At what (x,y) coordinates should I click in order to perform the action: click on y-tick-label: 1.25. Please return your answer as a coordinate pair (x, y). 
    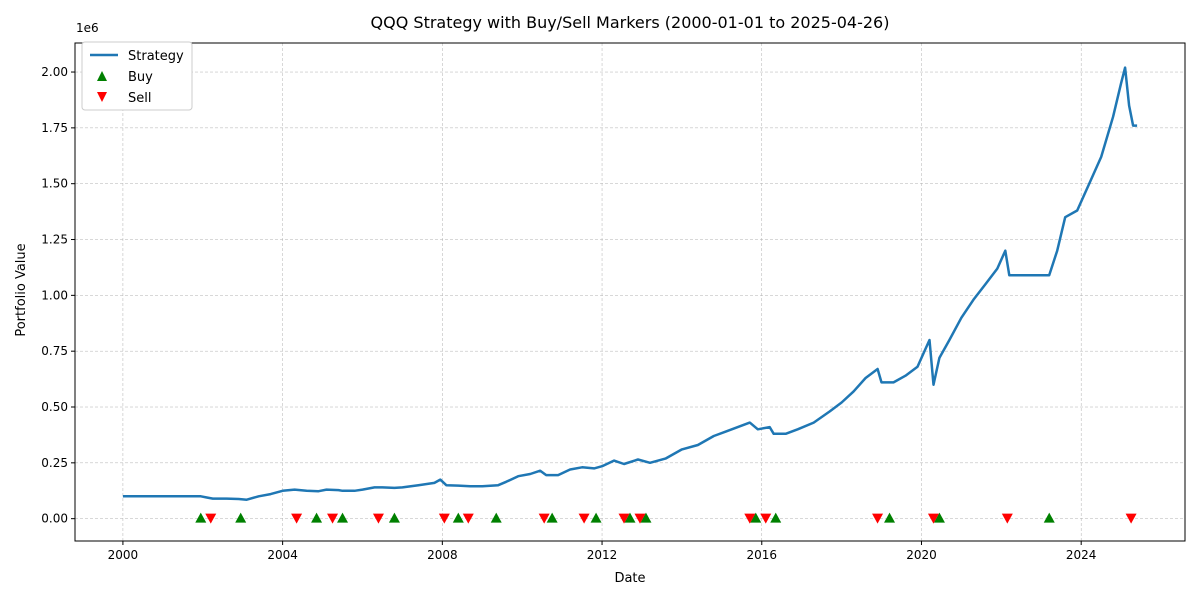
    Looking at the image, I should click on (54, 240).